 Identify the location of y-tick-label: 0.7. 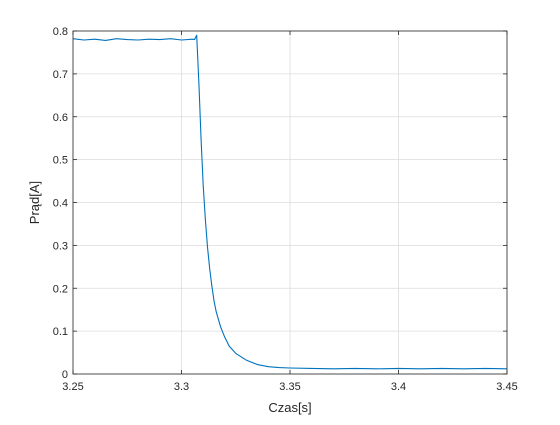
(60, 75).